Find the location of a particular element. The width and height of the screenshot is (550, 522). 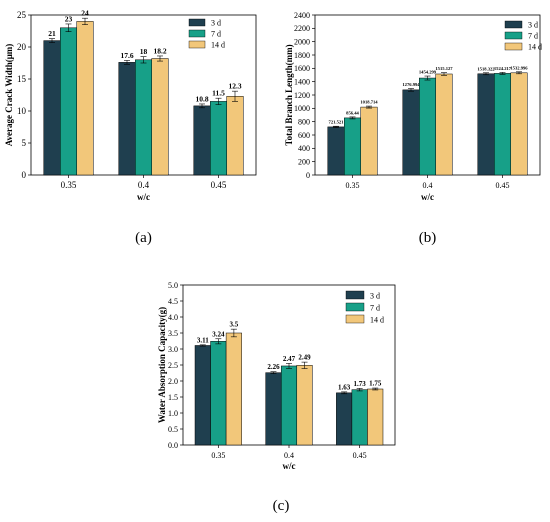

data-label: 1.75 is located at coordinates (375, 384).